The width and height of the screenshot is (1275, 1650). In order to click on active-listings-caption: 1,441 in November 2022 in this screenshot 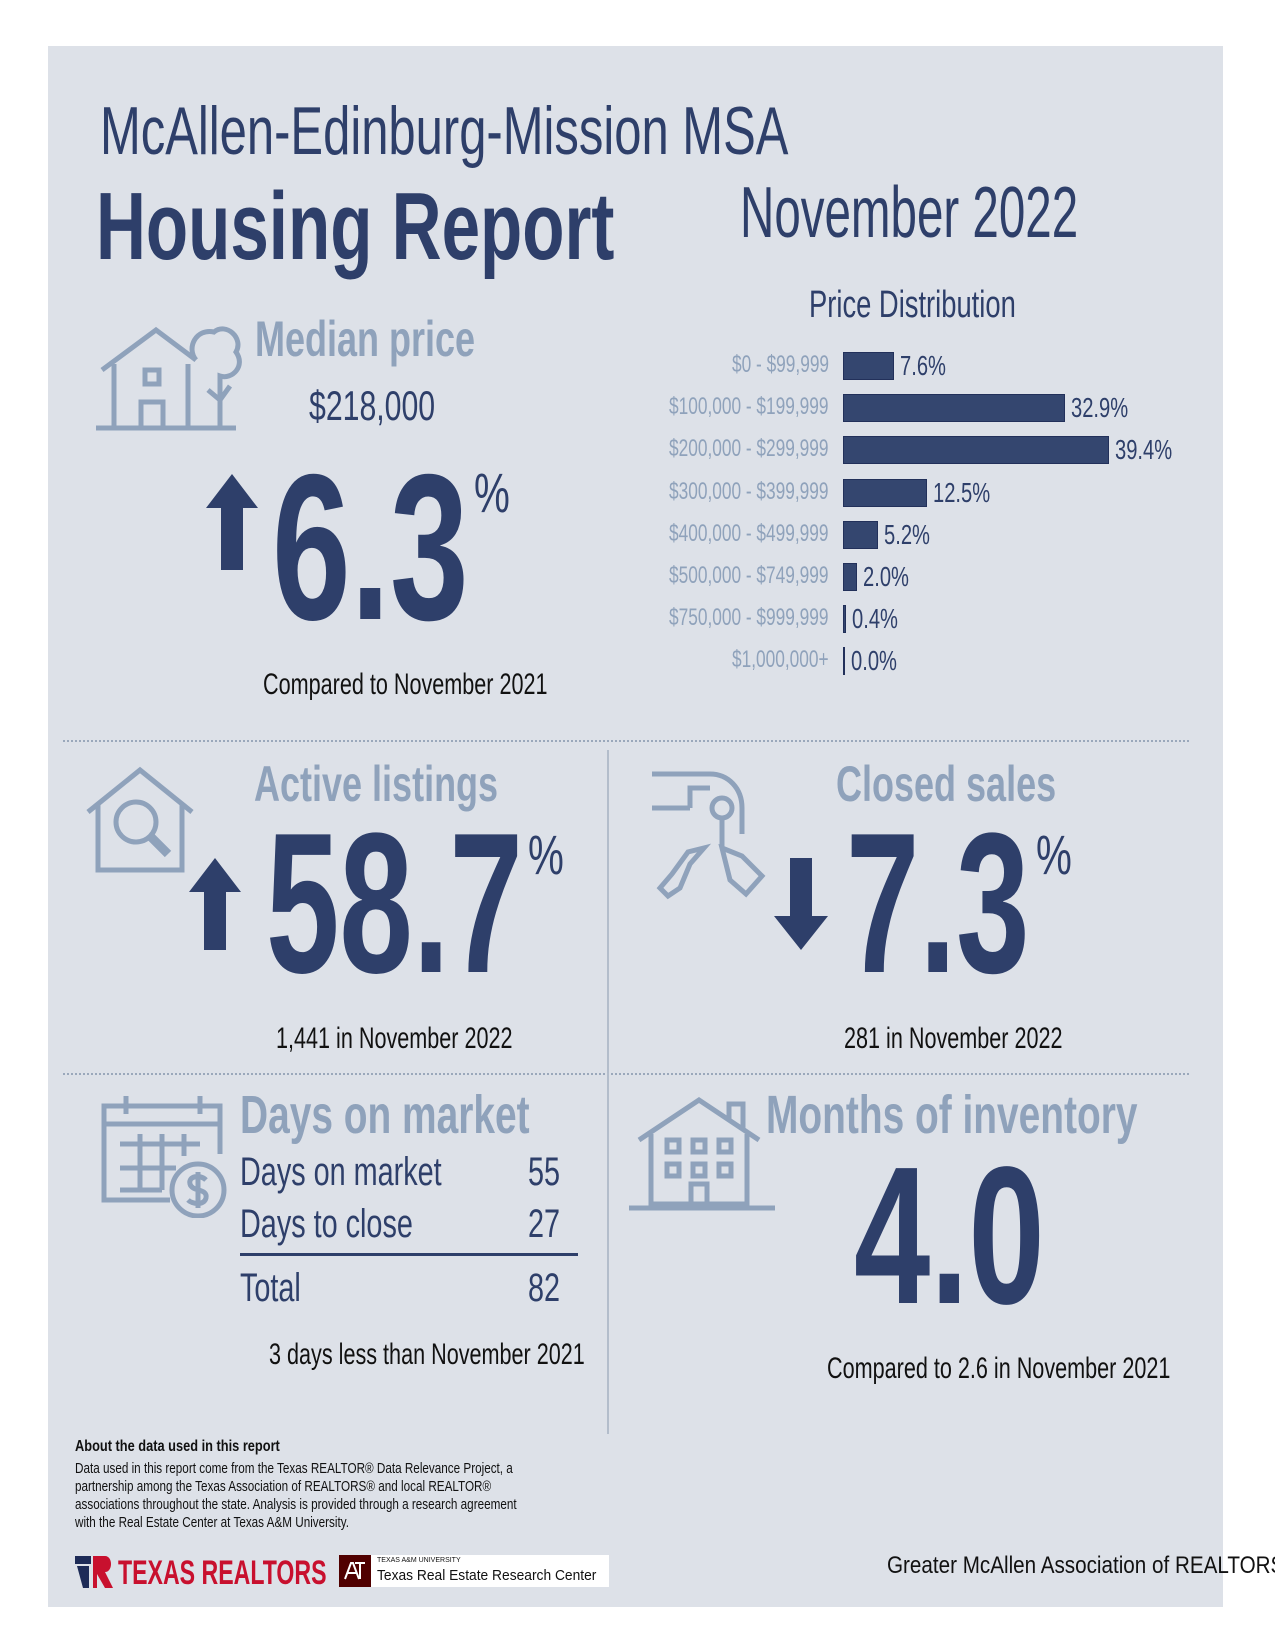, I will do `click(394, 1038)`.